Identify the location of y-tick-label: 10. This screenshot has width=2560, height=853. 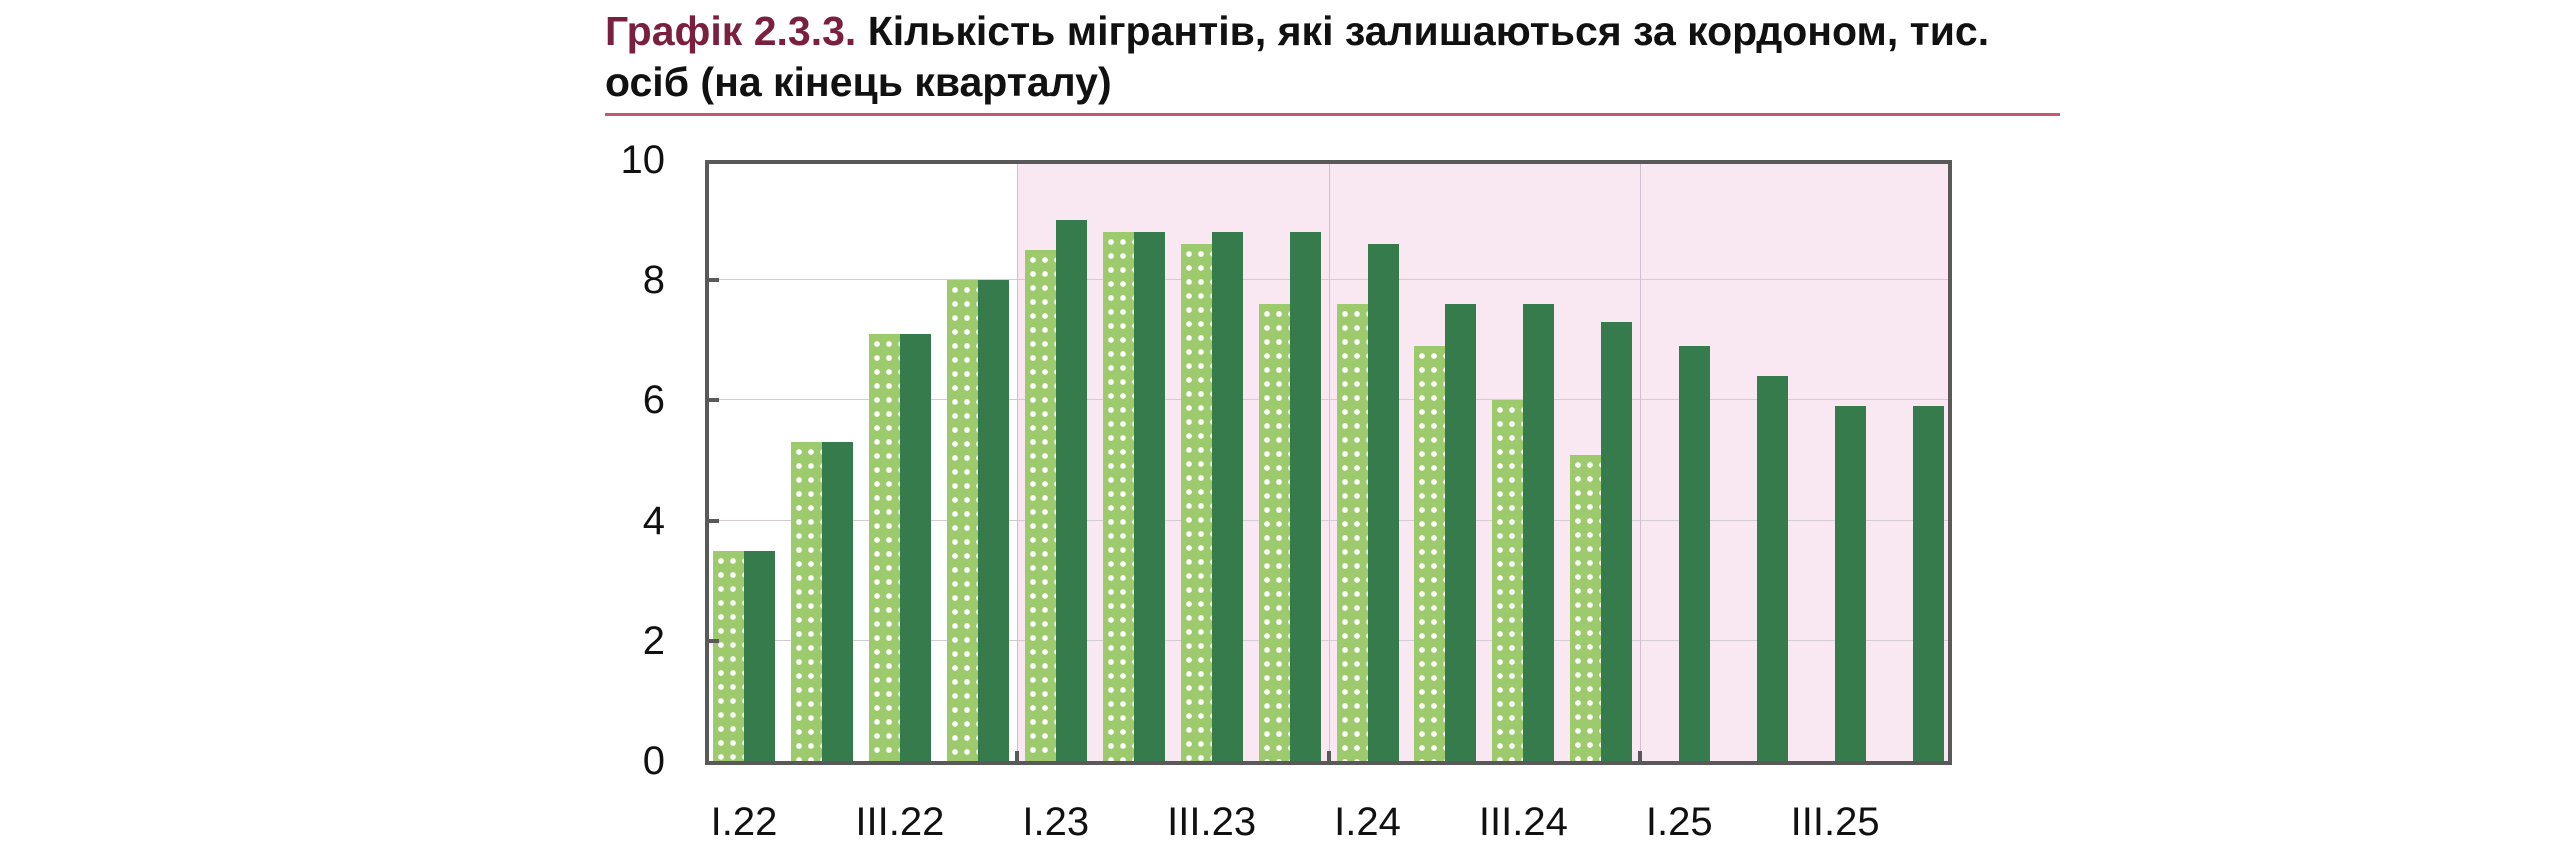
(643, 160).